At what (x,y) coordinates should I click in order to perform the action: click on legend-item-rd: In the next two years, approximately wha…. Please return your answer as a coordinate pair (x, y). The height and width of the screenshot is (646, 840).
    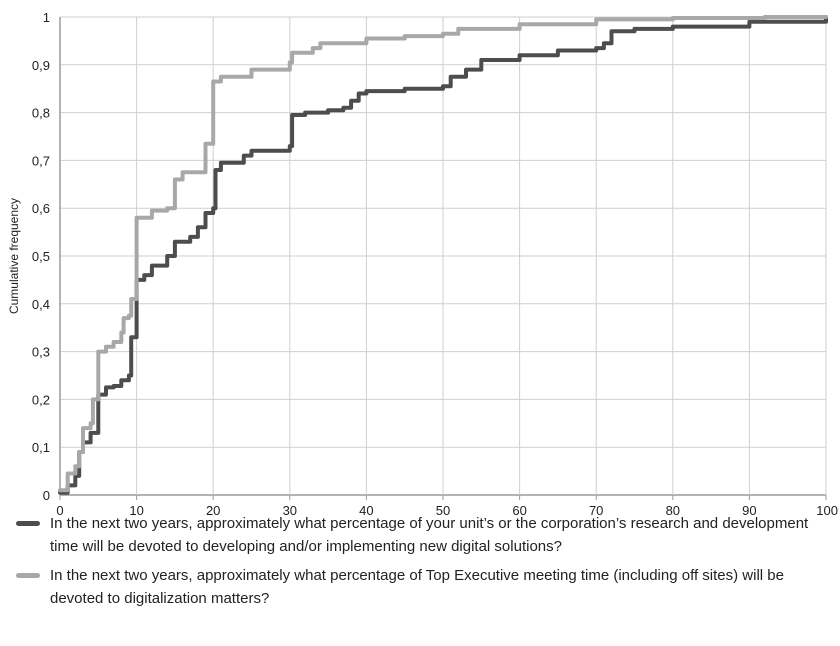
    Looking at the image, I should click on (421, 535).